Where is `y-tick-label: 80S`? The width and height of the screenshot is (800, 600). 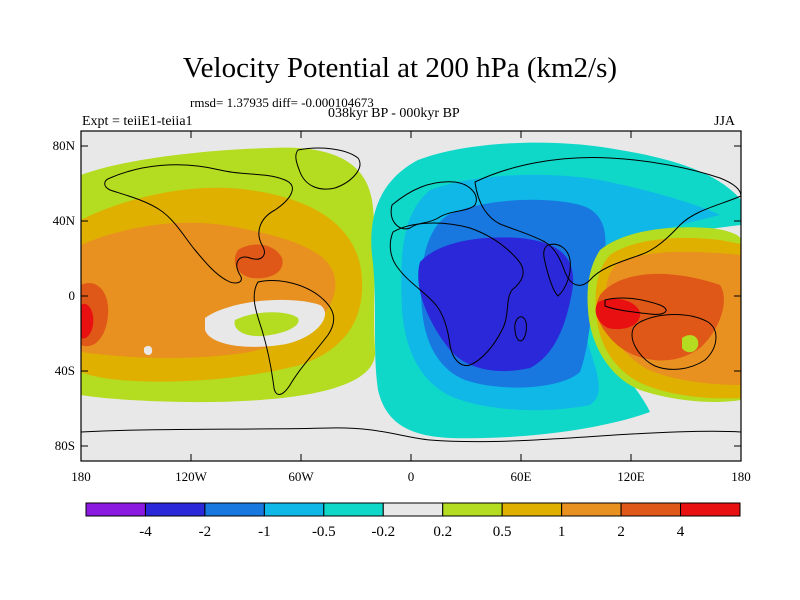
y-tick-label: 80S is located at coordinates (65, 445).